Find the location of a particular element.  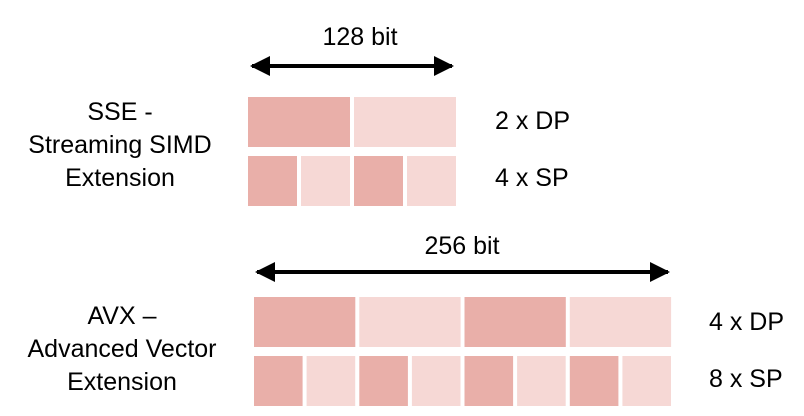

avx-name: AVX – Advanced Vector Extension is located at coordinates (122, 349).